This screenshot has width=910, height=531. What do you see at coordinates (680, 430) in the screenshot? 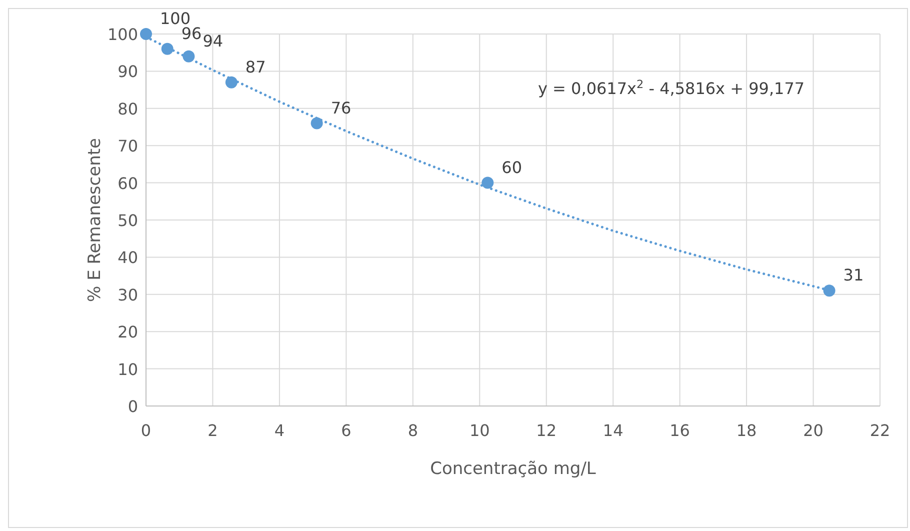
I see `x-tick-label: 16` at bounding box center [680, 430].